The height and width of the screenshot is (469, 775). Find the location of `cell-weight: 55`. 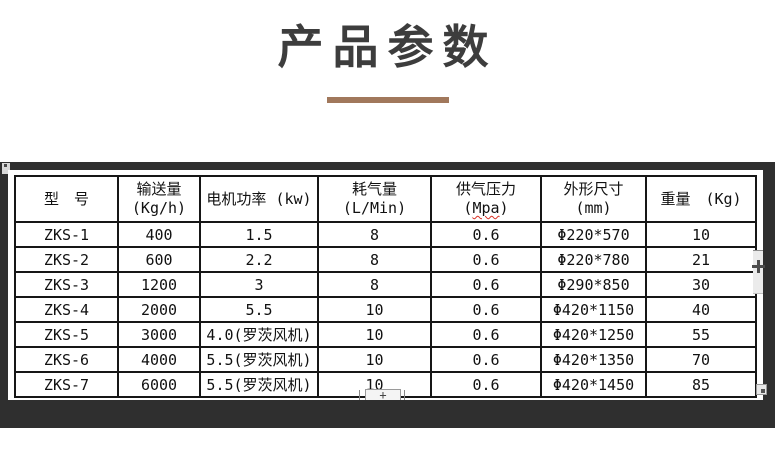

cell-weight: 55 is located at coordinates (701, 334).